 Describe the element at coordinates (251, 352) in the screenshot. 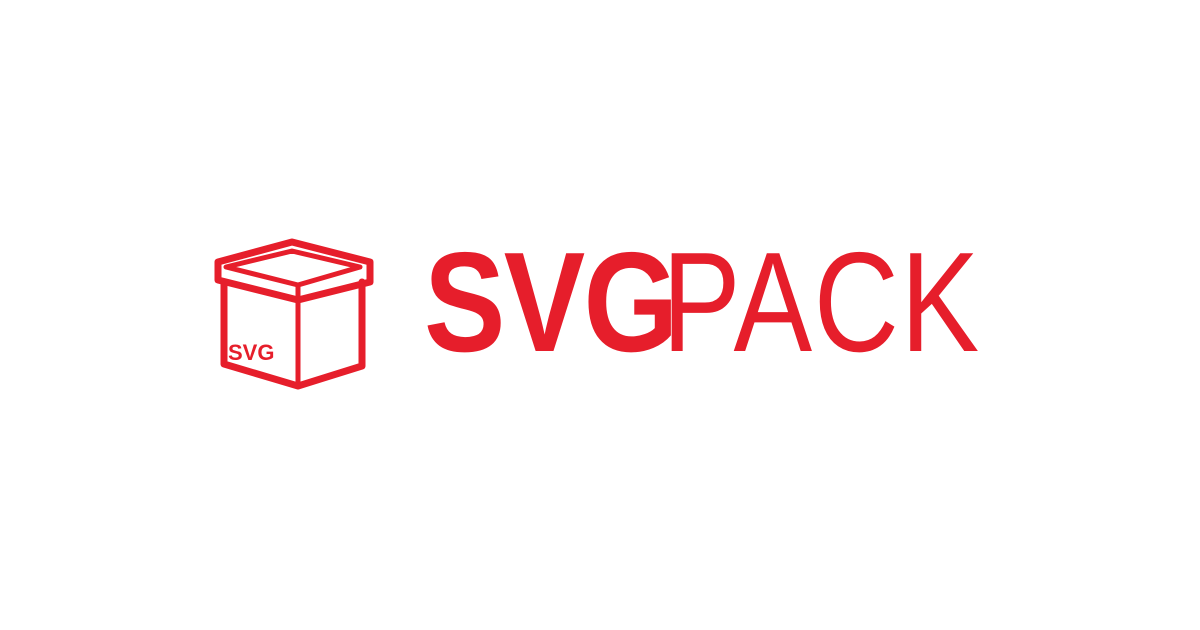

I see `box-label: SVG` at that location.